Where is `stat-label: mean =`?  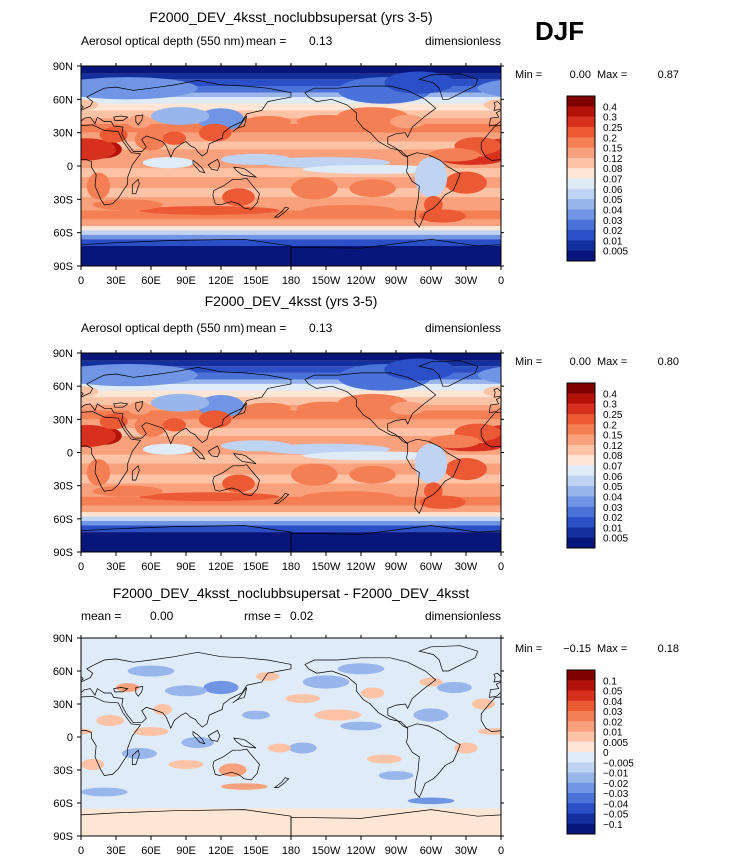
stat-label: mean = is located at coordinates (101, 616).